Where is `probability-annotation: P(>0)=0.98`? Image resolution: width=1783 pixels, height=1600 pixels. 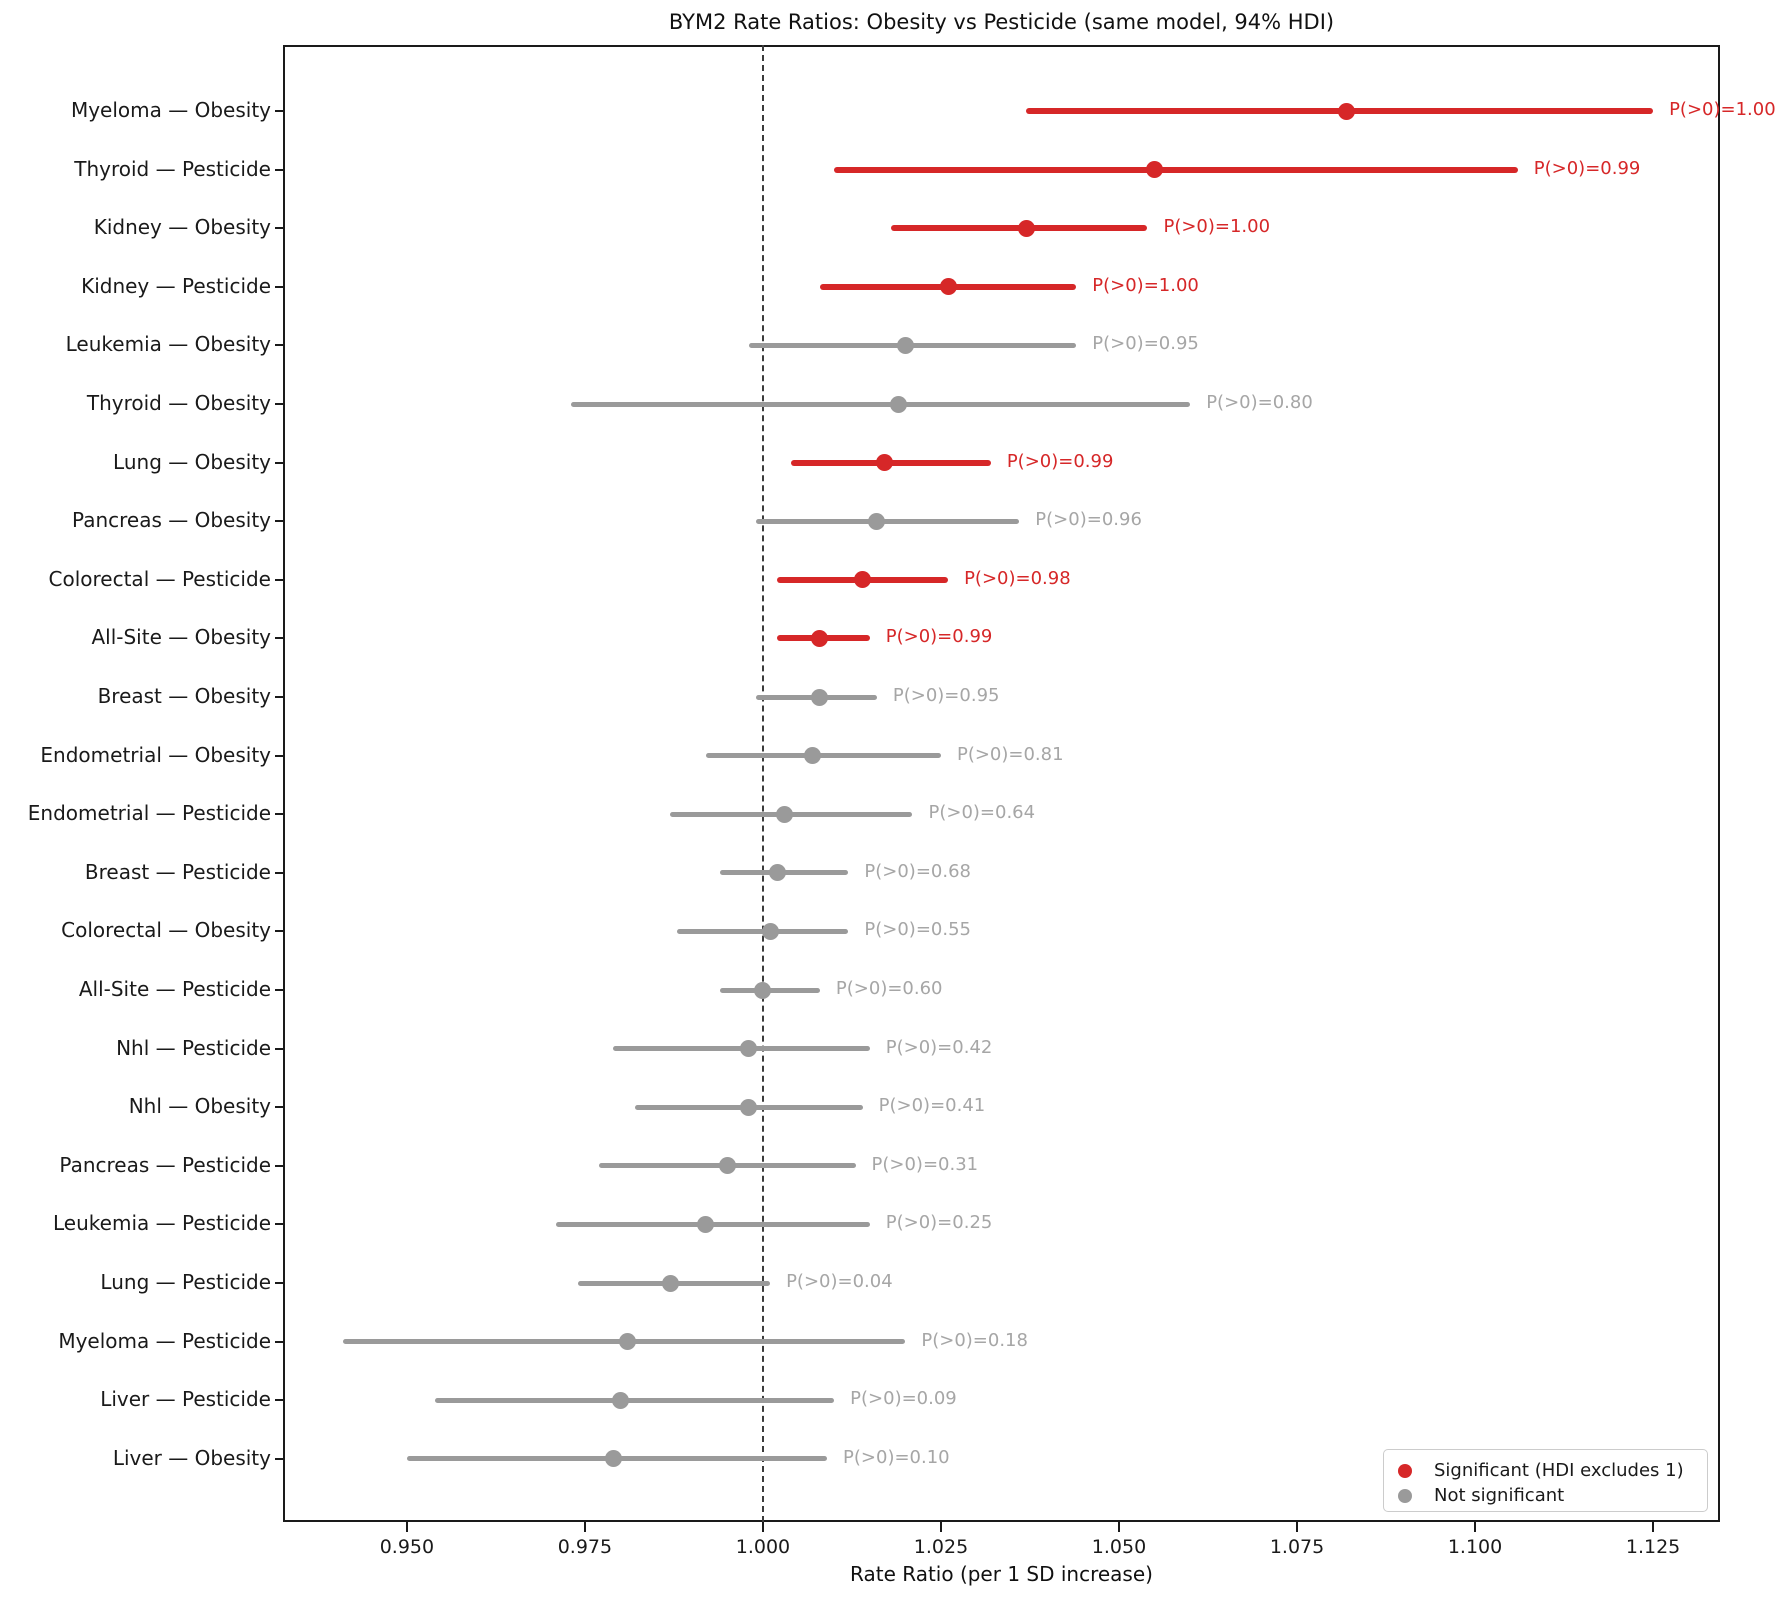 probability-annotation: P(>0)=0.98 is located at coordinates (1017, 578).